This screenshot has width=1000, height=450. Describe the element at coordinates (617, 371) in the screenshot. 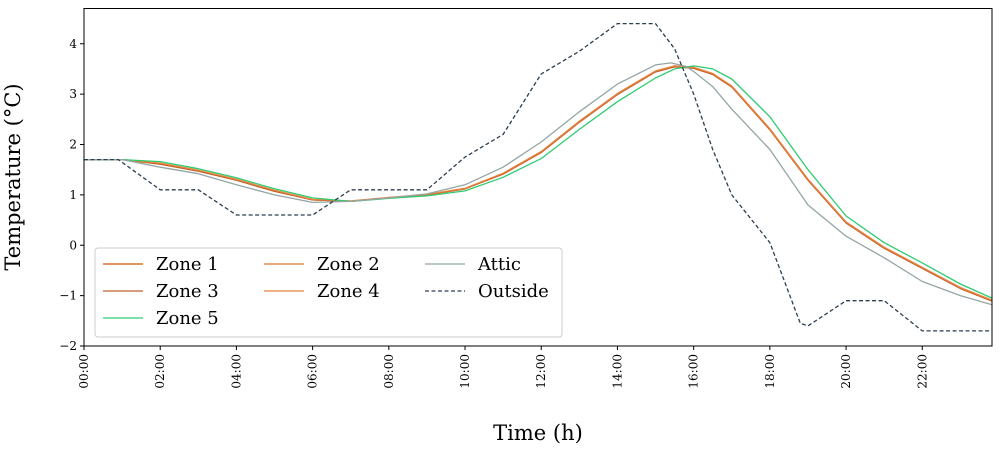

I see `x-tick-label: 14:00` at that location.